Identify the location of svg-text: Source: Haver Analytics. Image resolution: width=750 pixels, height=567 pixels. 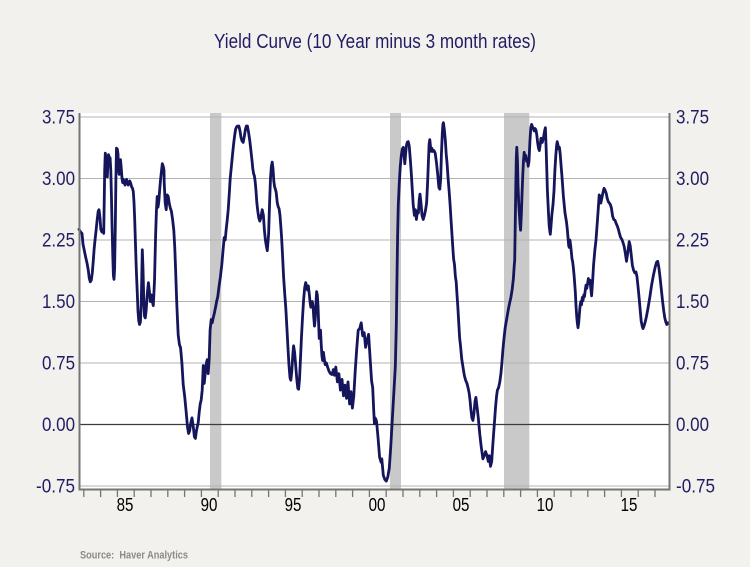
(134, 556).